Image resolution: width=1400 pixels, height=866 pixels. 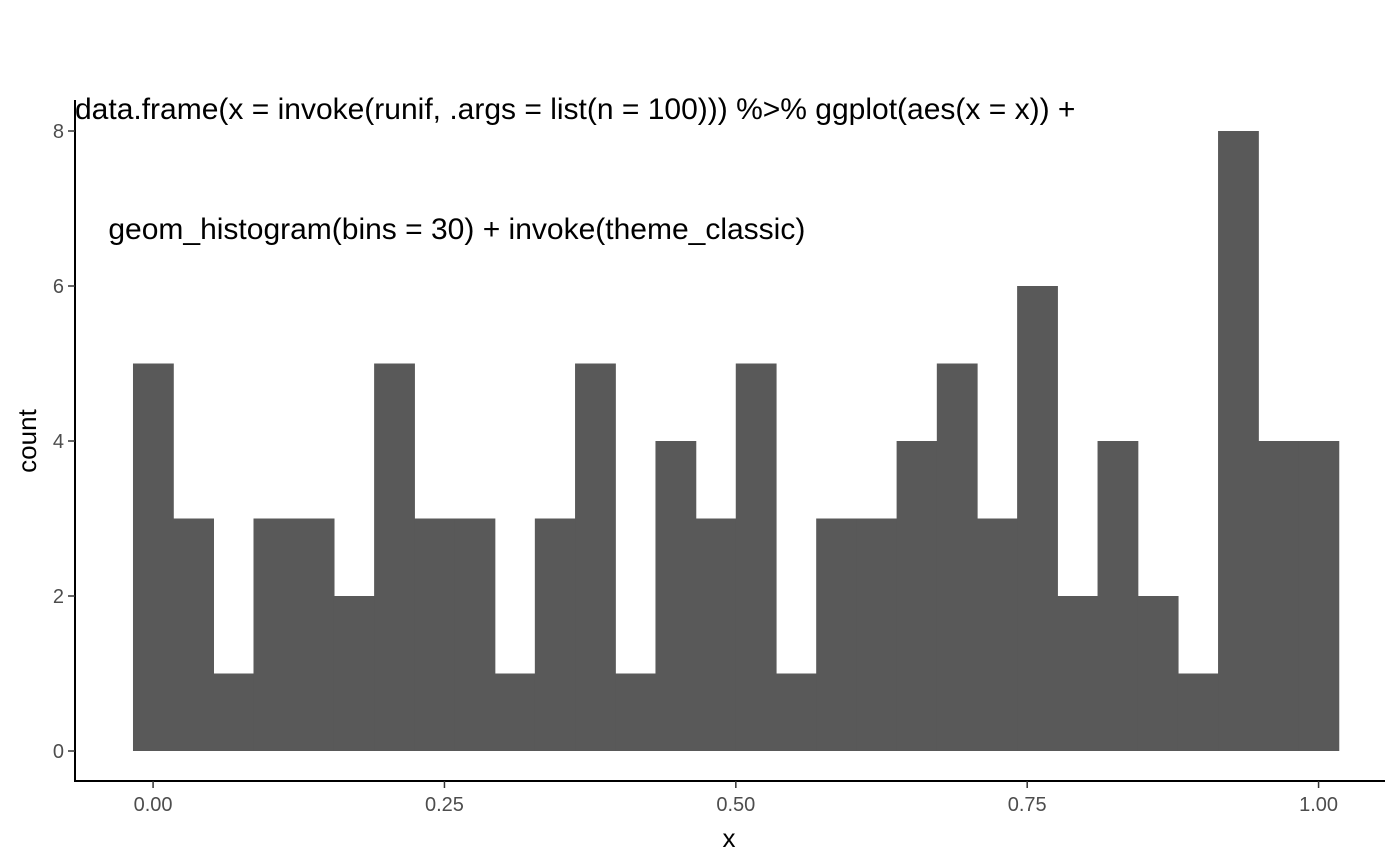 I want to click on x-tick-label: 0.25, so click(x=444, y=805).